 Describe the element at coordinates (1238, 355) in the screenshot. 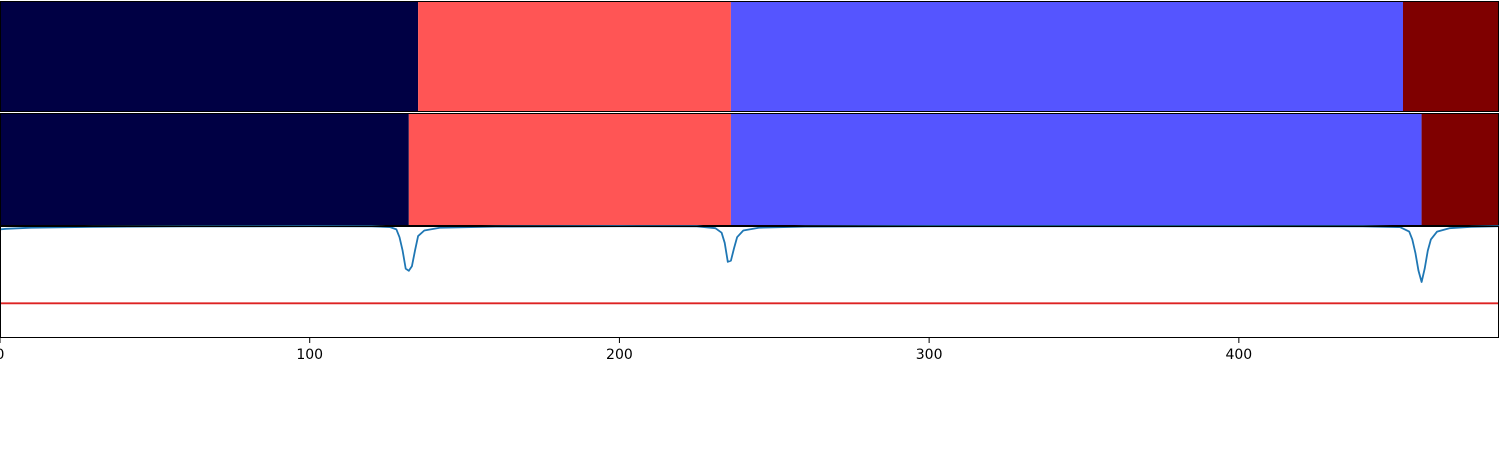

I see `x-tick-label: 400` at that location.